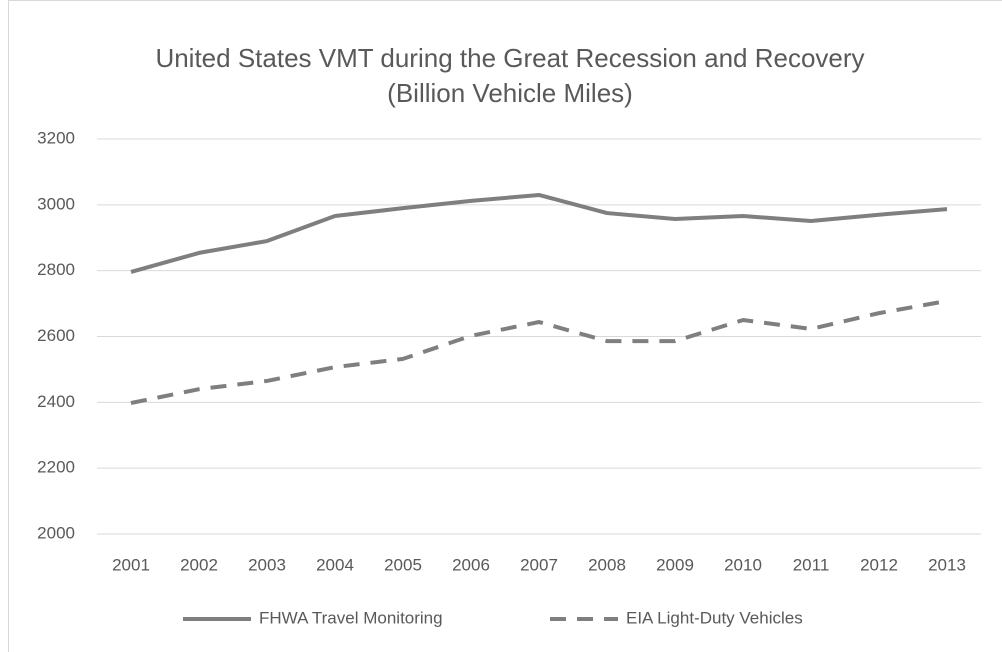  I want to click on x-tick-label: 2013, so click(947, 564).